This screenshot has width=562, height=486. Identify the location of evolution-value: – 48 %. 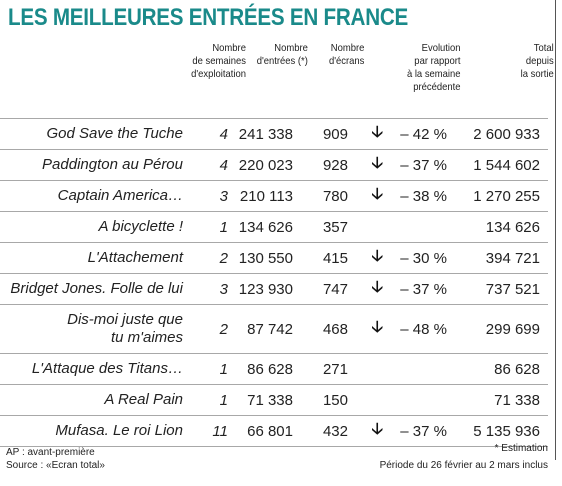
(423, 329).